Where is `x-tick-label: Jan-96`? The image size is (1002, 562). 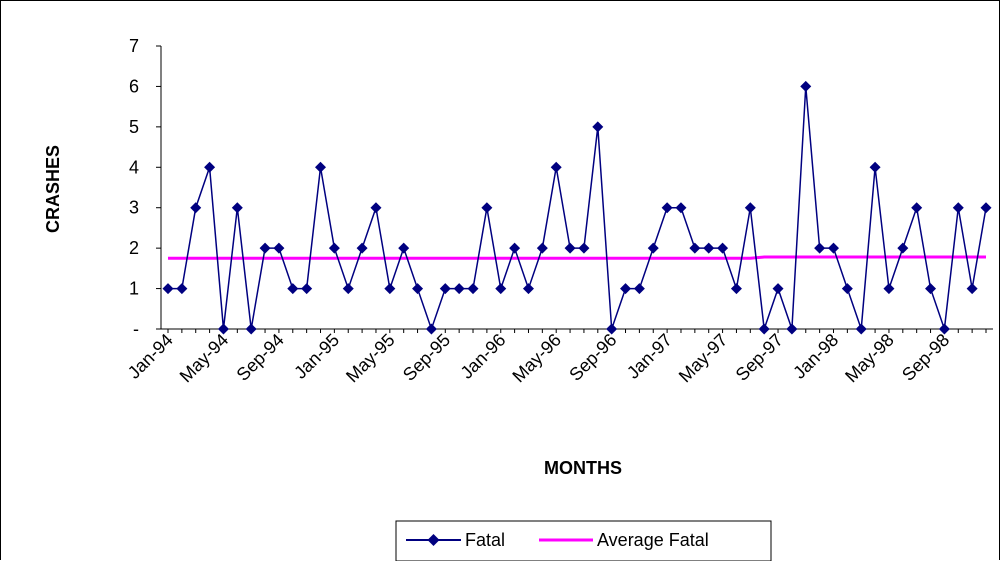 x-tick-label: Jan-96 is located at coordinates (483, 356).